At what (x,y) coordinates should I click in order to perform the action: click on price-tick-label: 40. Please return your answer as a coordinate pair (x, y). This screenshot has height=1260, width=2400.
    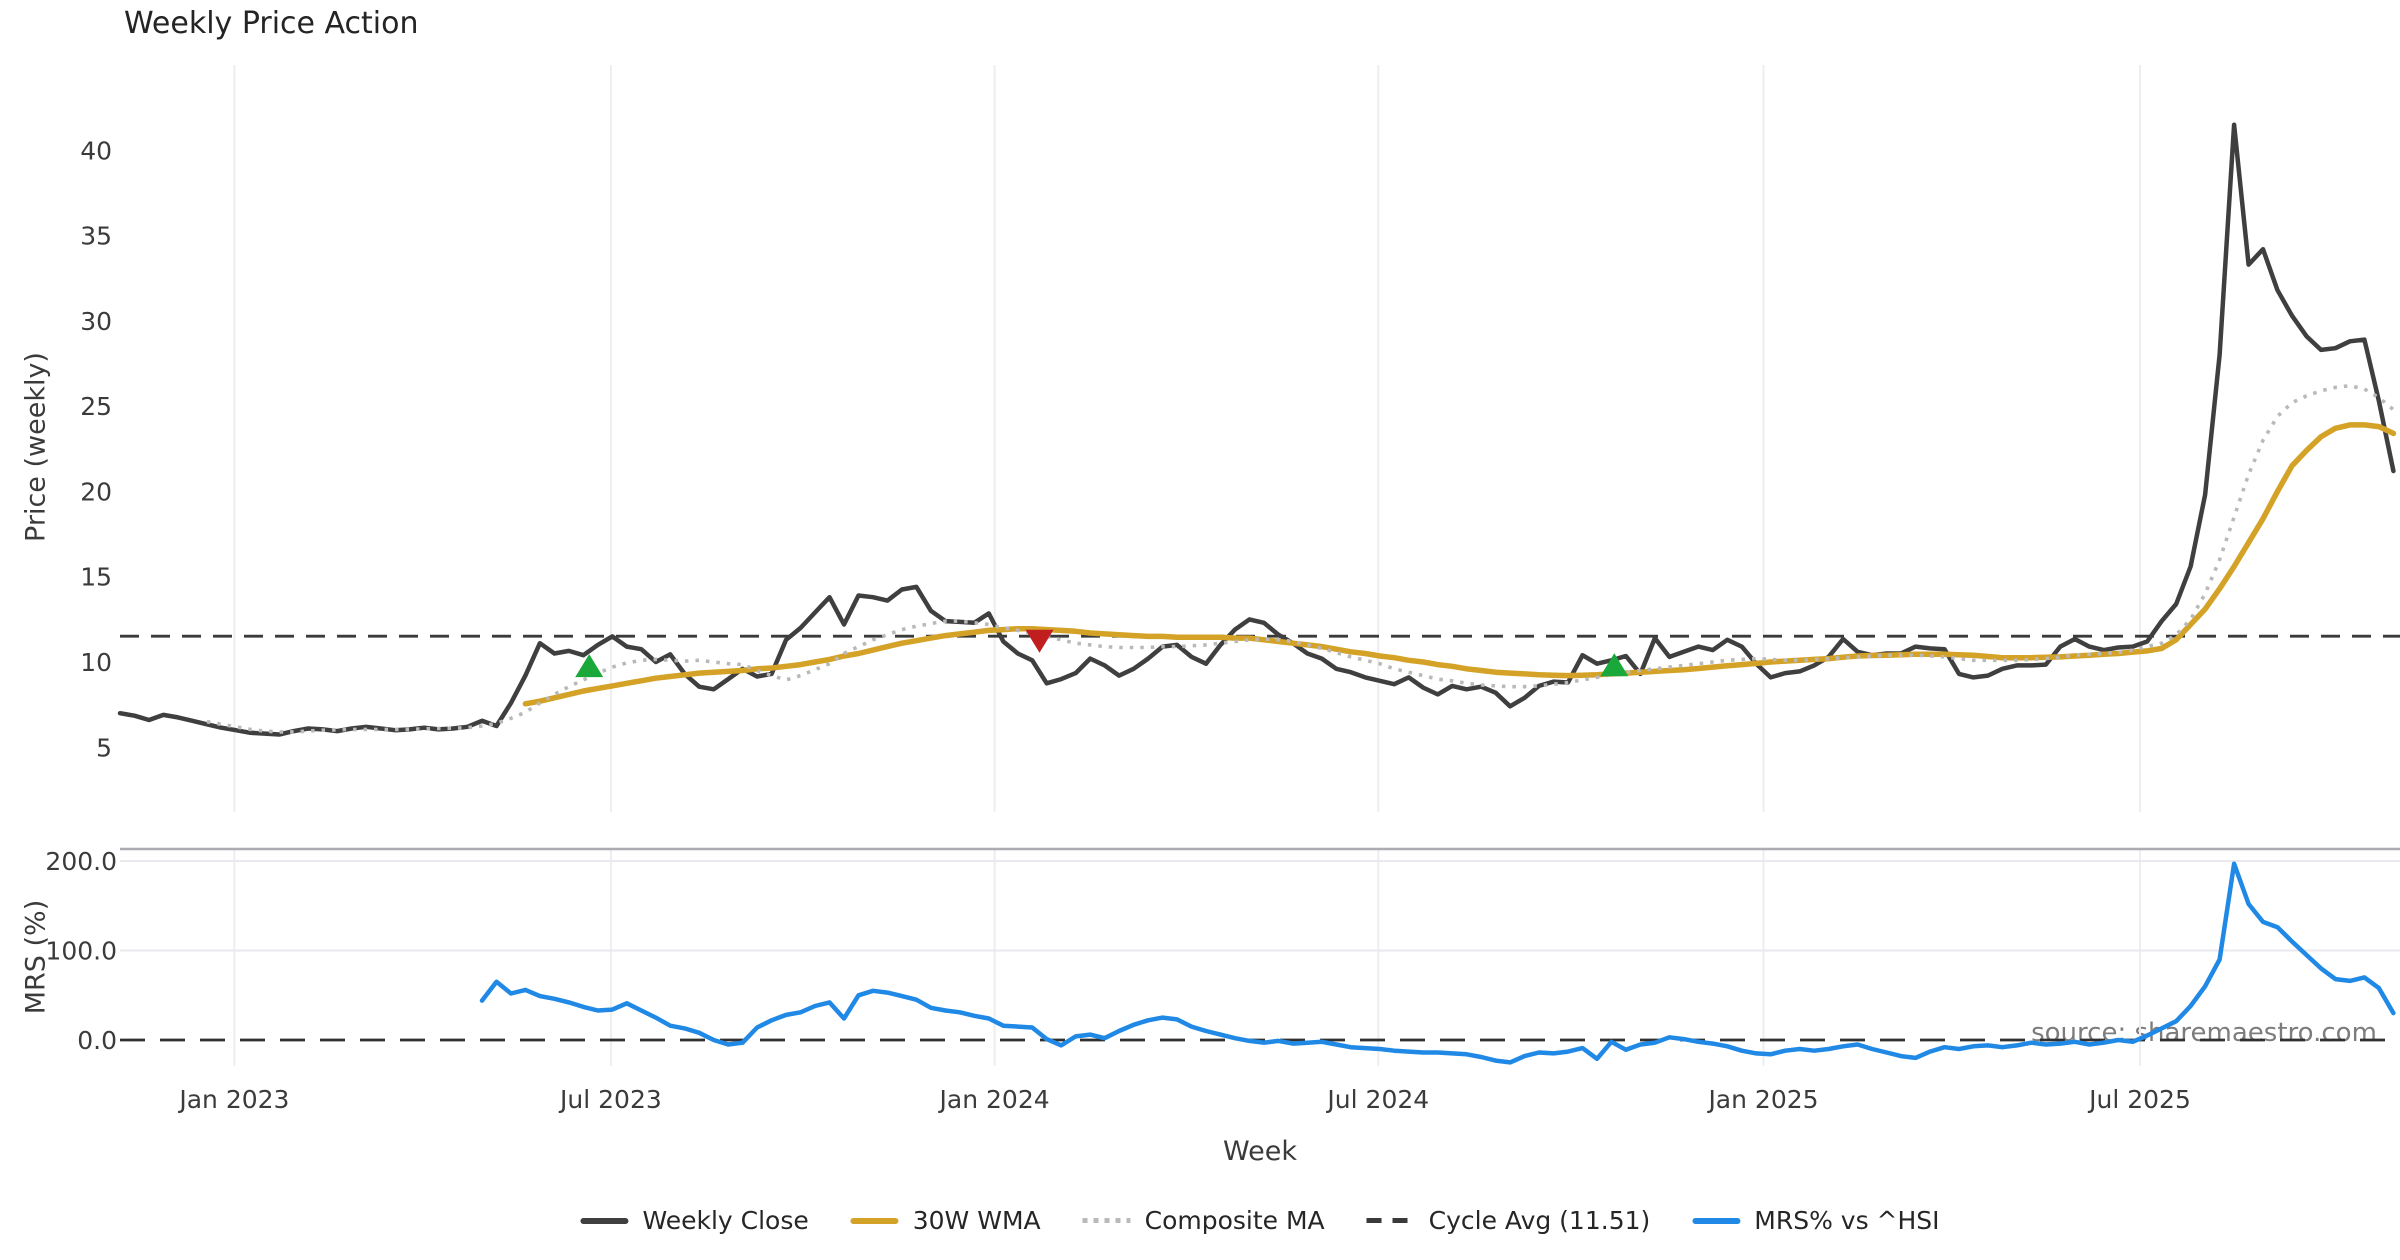
    Looking at the image, I should click on (96, 150).